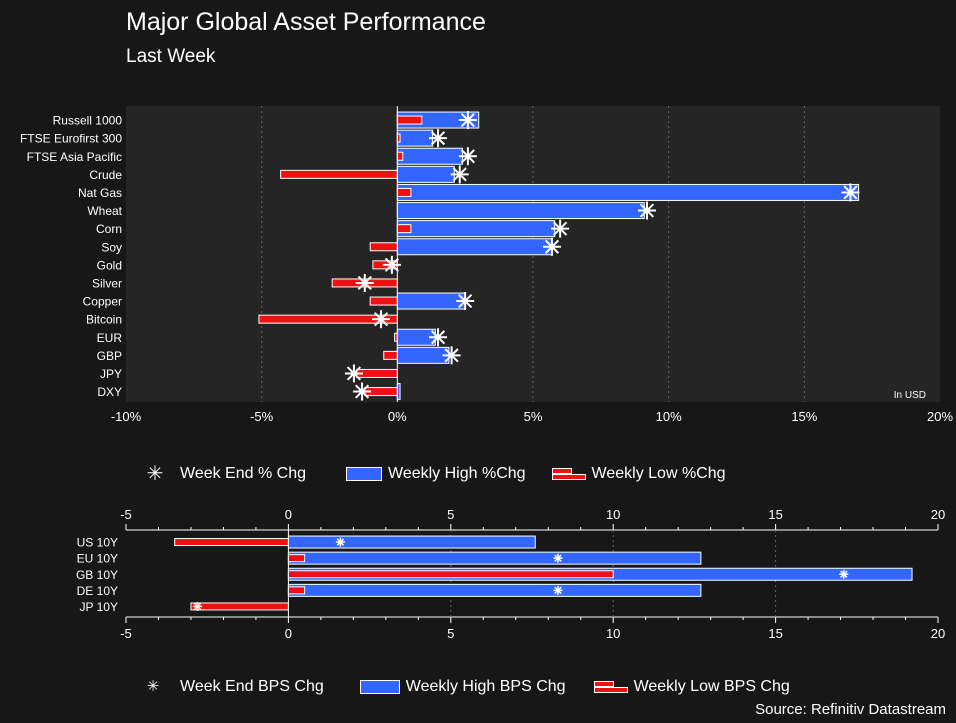  I want to click on legend-week-end-bps-label: Week End BPS Chg, so click(252, 686).